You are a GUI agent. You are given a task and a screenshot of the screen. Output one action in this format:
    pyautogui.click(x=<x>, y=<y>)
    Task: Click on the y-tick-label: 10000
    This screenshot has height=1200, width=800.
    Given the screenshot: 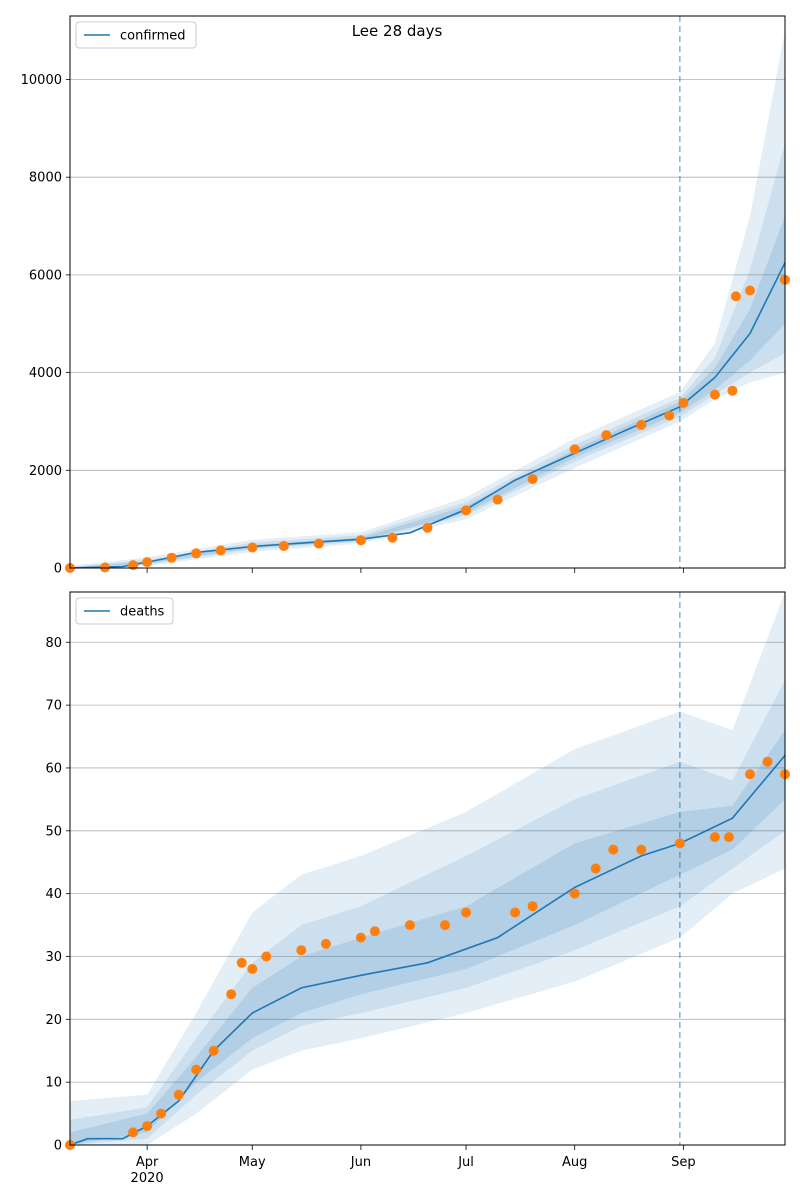 What is the action you would take?
    pyautogui.click(x=41, y=80)
    